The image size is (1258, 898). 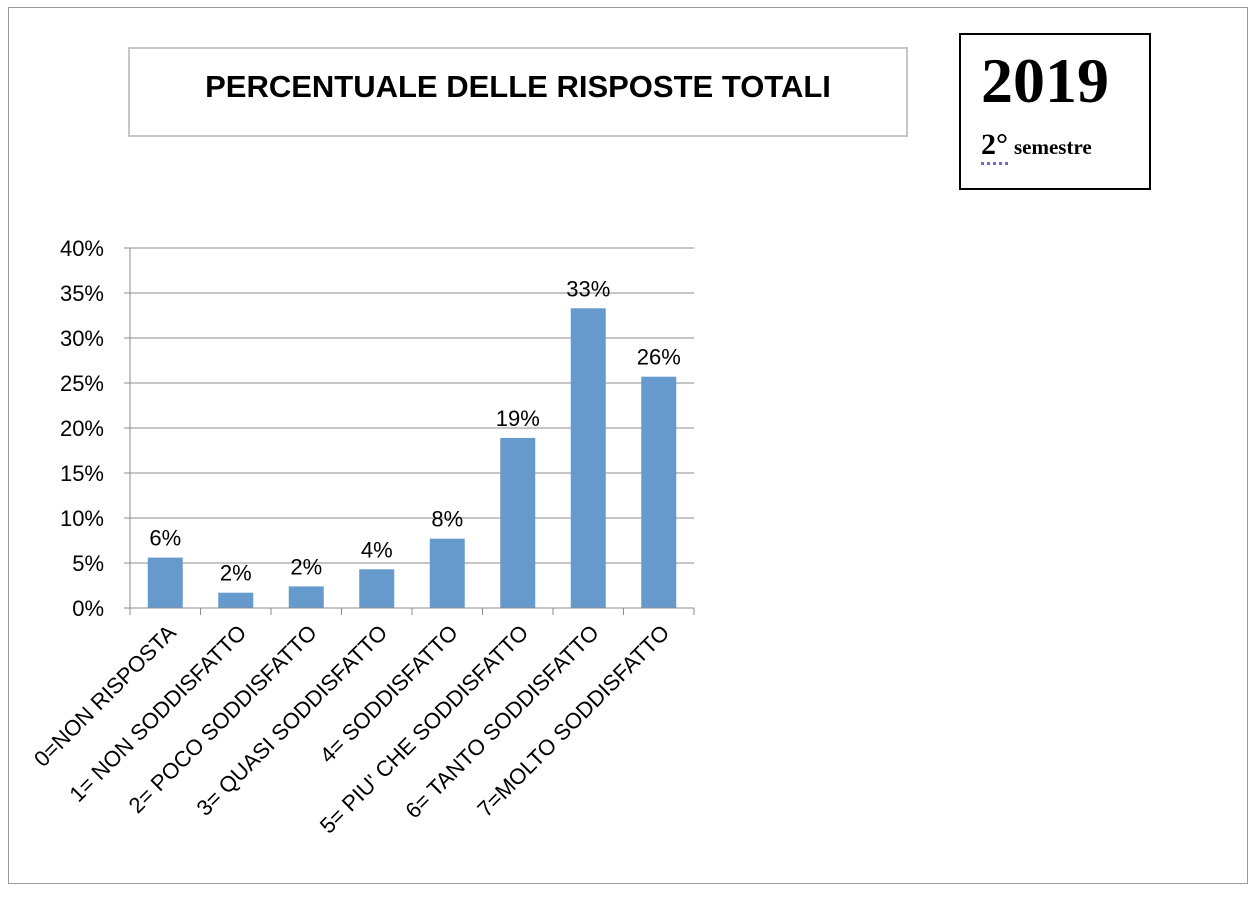 What do you see at coordinates (82, 428) in the screenshot?
I see `y-tick-label: 20%` at bounding box center [82, 428].